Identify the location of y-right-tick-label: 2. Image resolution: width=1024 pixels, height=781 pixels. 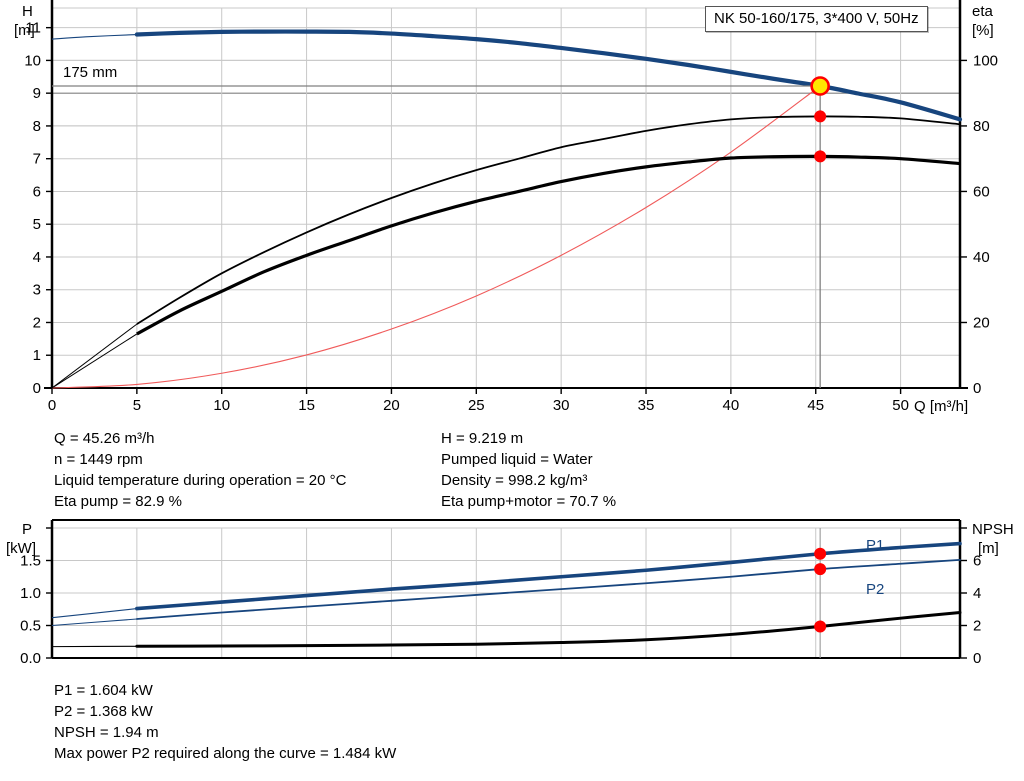
(977, 626).